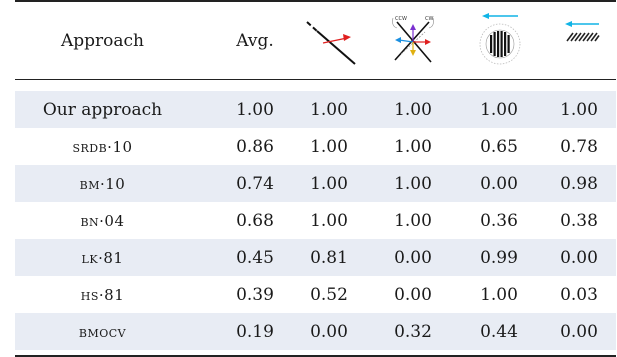 This screenshot has height=357, width=617. Describe the element at coordinates (329, 257) in the screenshot. I see `score-value: 0.81` at that location.